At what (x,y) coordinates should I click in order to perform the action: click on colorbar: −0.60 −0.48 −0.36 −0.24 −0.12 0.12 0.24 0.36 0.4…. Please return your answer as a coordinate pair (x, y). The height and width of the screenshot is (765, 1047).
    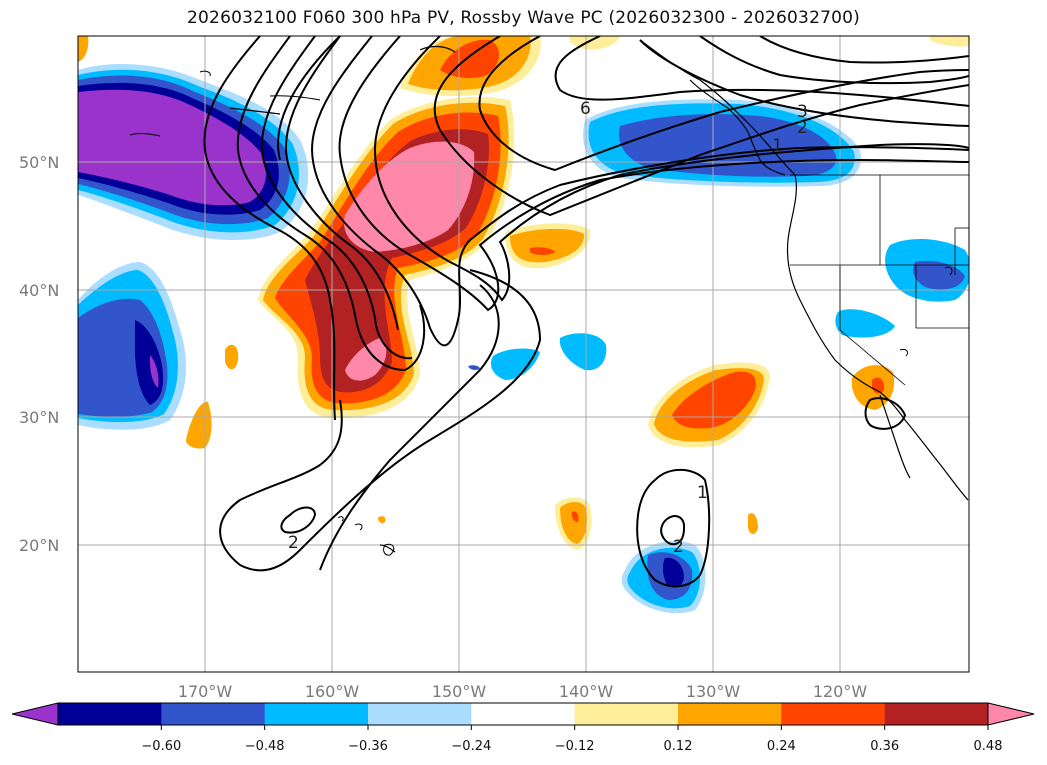
    Looking at the image, I should click on (523, 728).